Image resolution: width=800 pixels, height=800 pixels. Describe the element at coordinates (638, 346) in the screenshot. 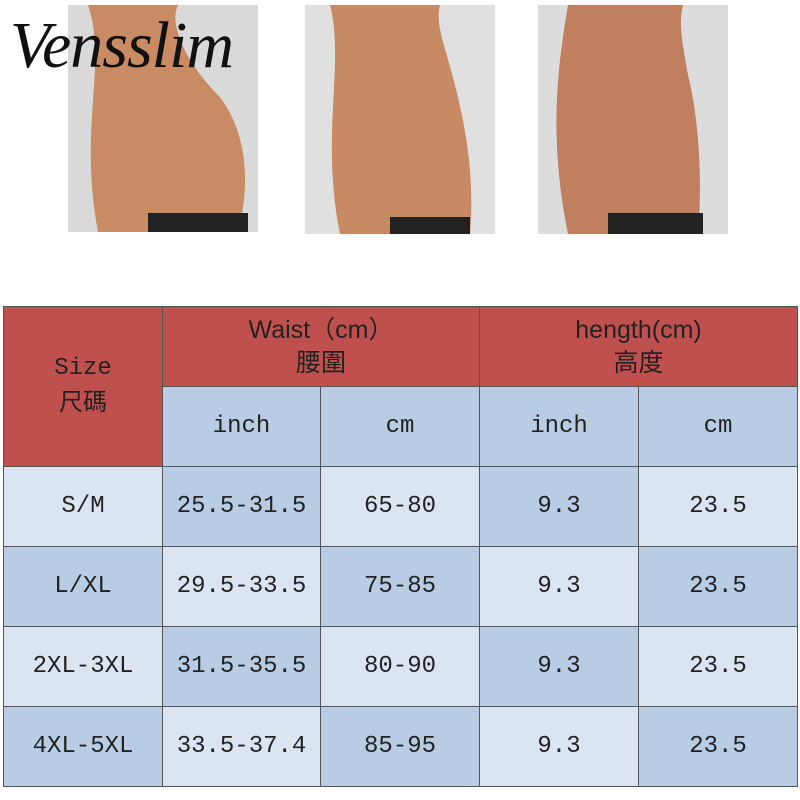

I see `length-header: hength(cm) 高度` at that location.